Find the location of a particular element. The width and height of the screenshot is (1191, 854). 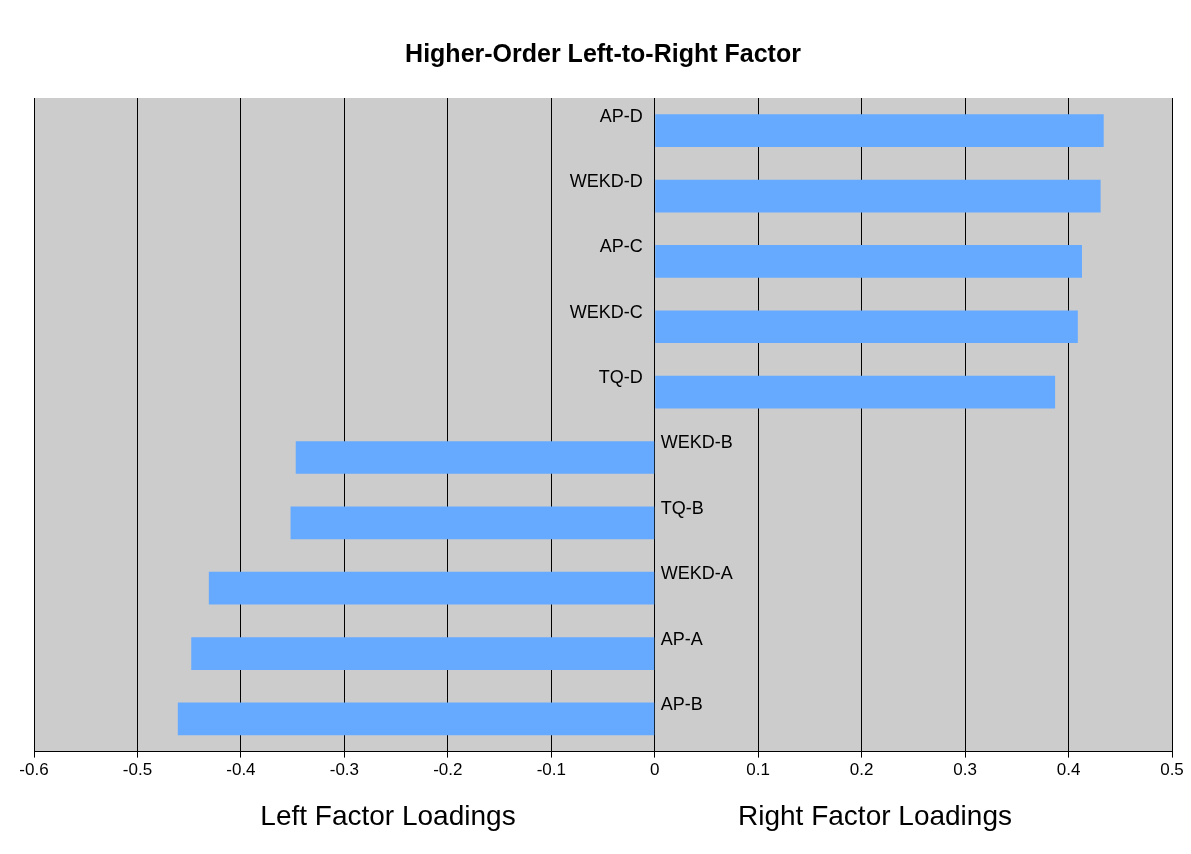

y-tick-label: TQ-B is located at coordinates (682, 507).